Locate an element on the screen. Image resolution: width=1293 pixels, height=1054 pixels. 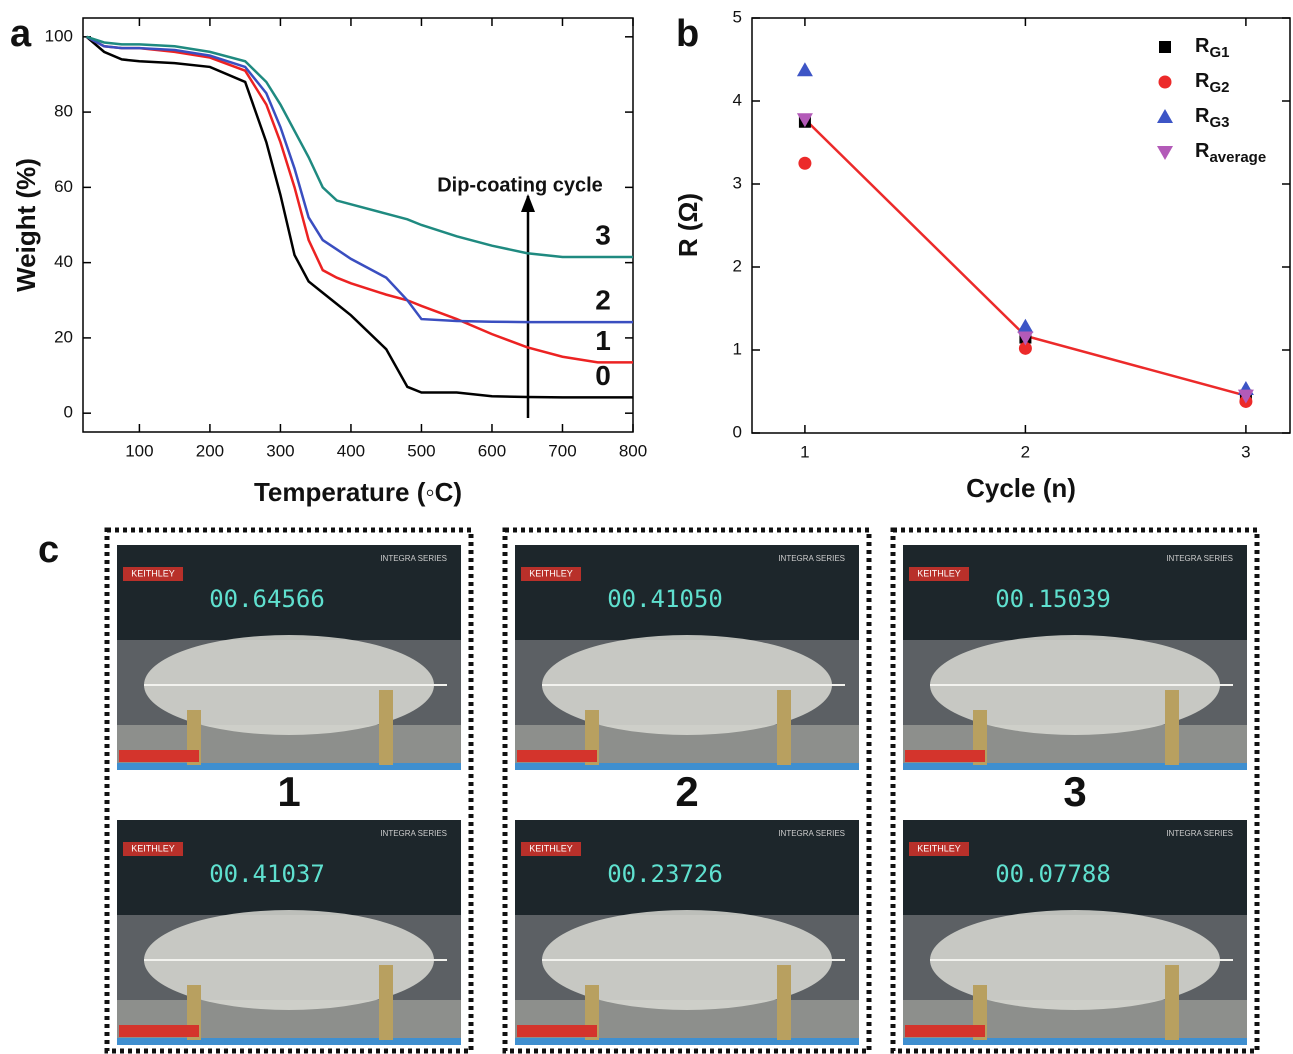
x-axis-label: Temperature (◦C) is located at coordinates (358, 492).